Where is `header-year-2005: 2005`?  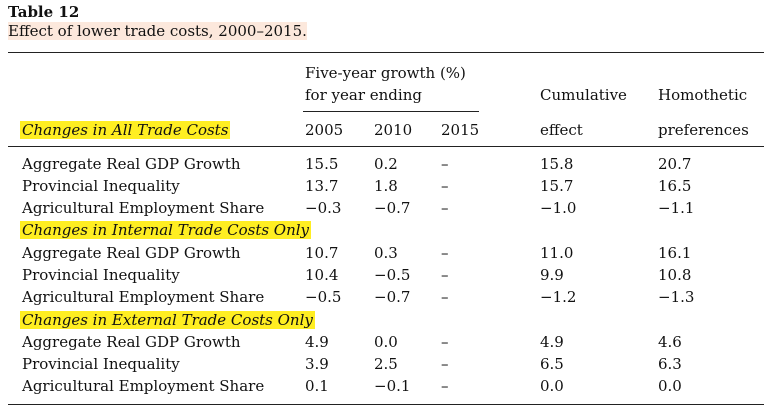 header-year-2005: 2005 is located at coordinates (324, 130).